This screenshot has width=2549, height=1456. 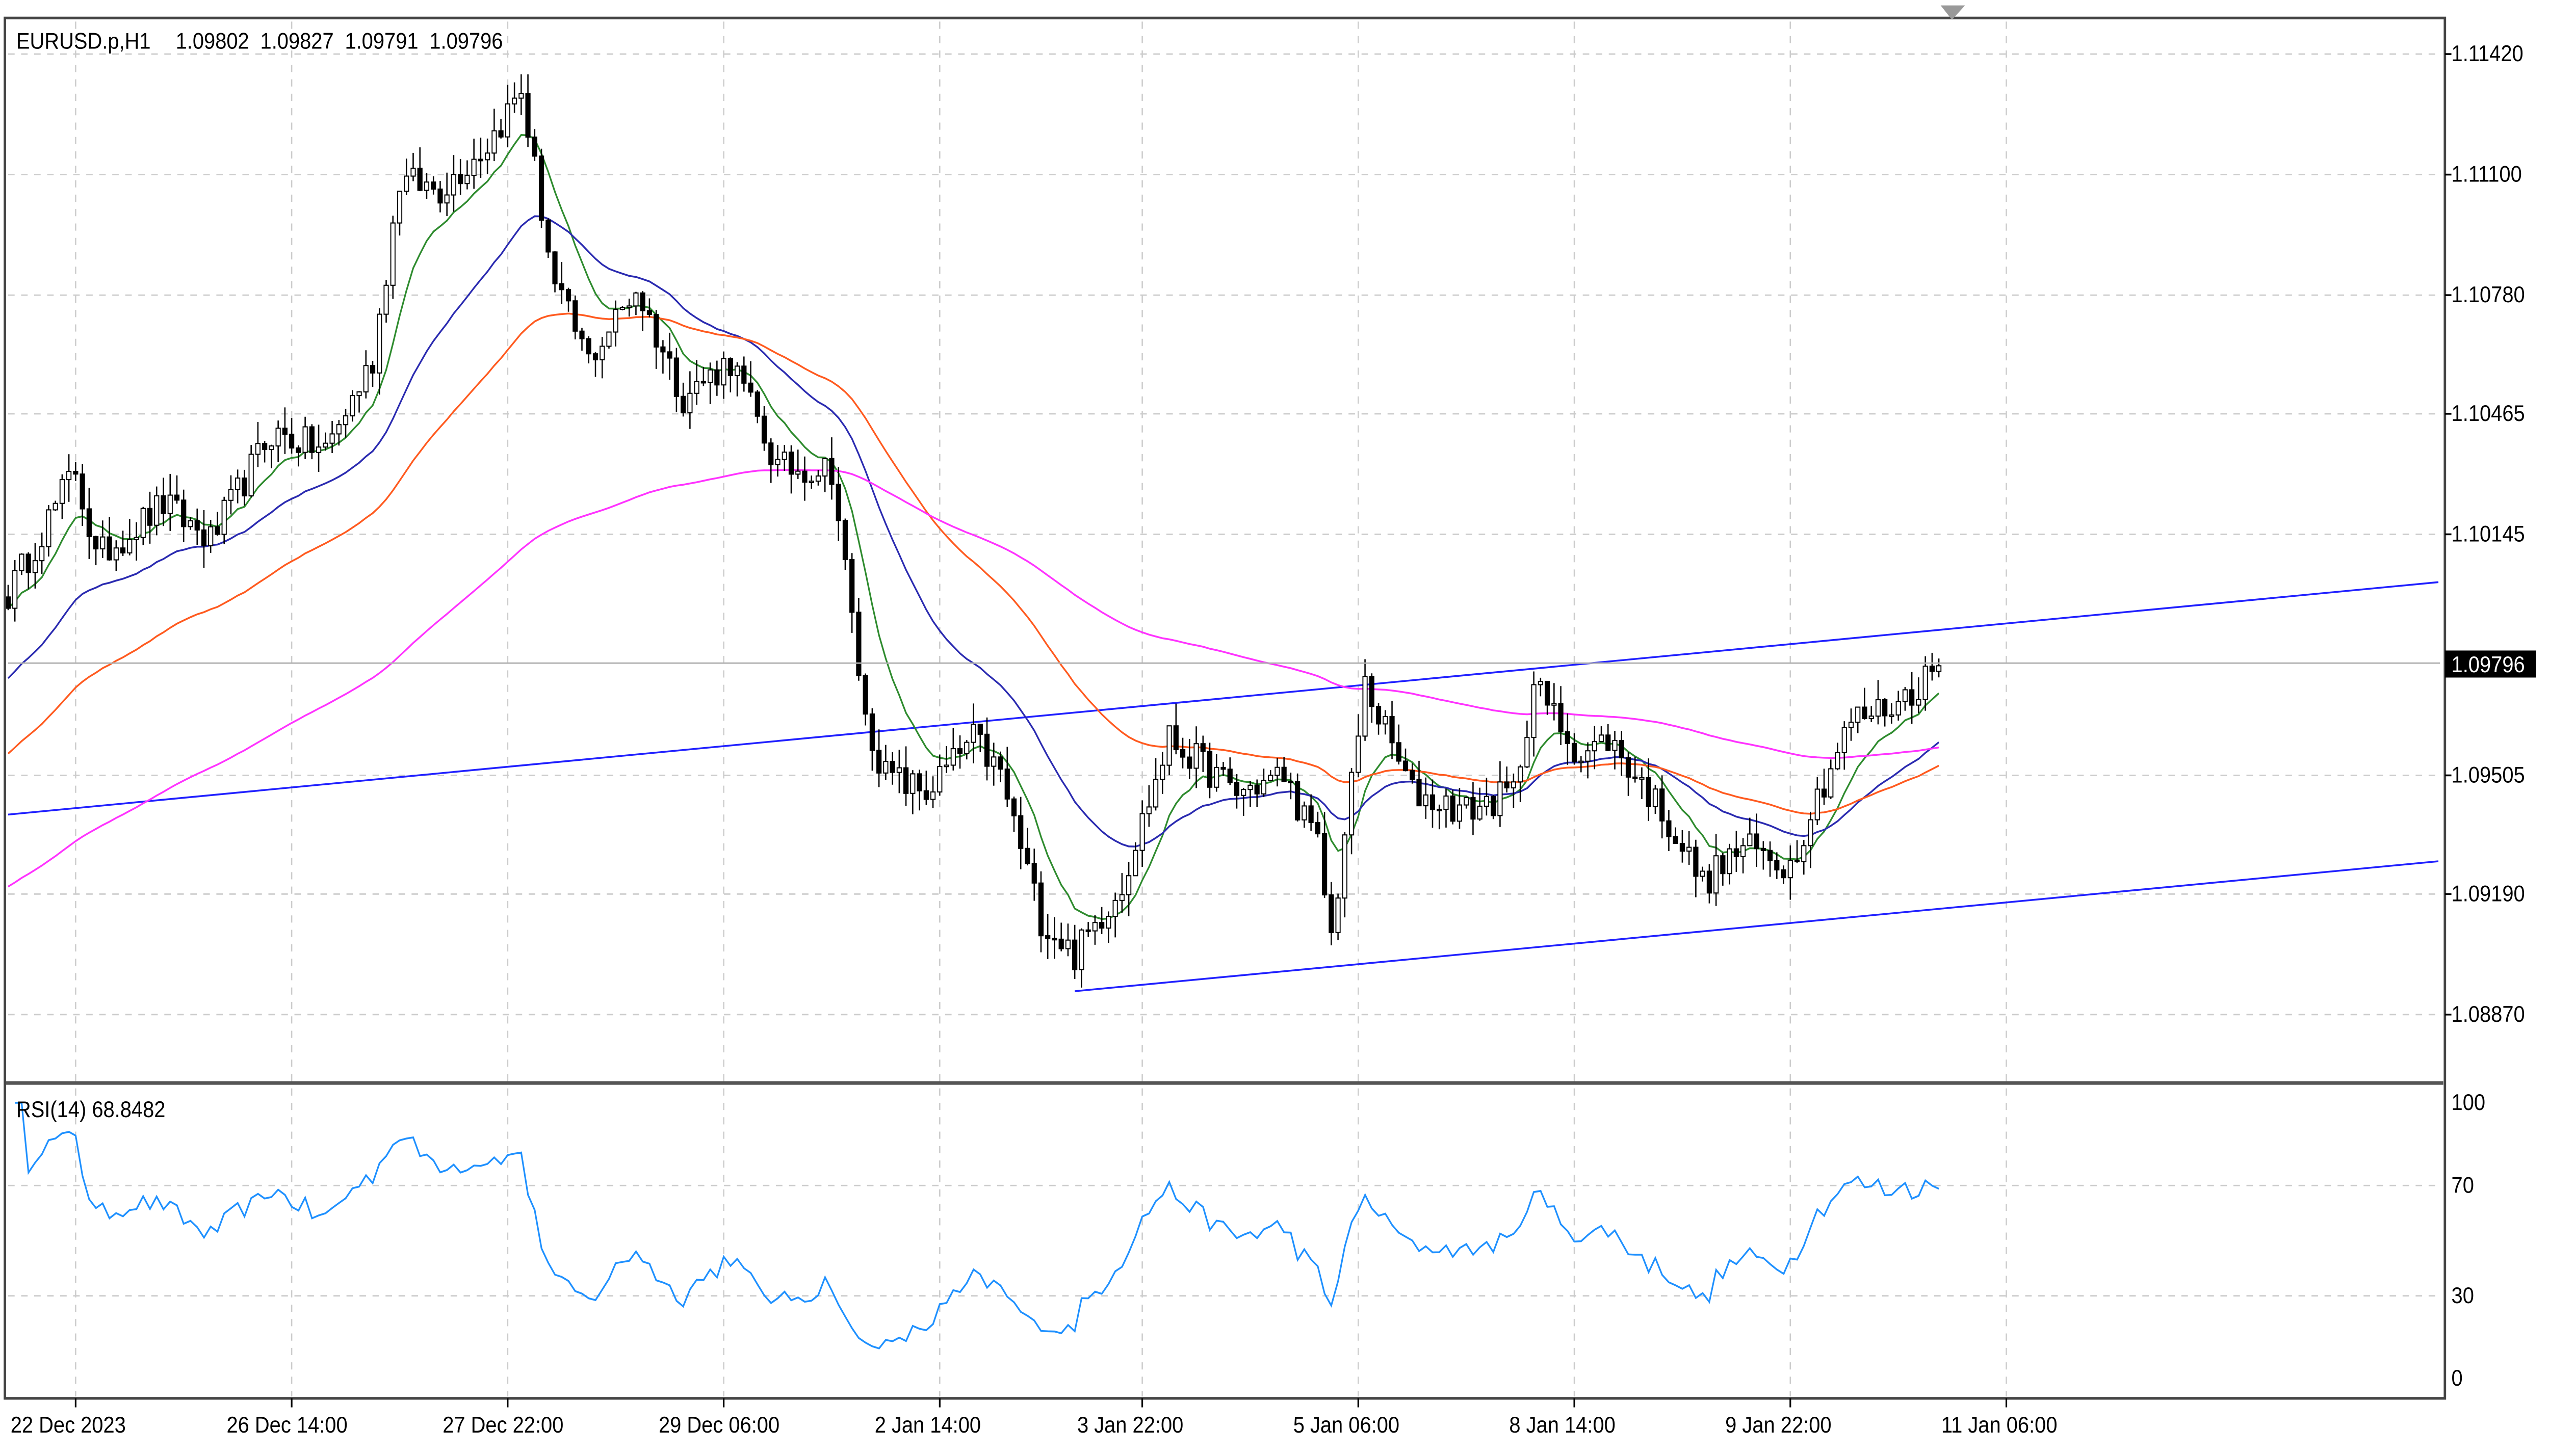 What do you see at coordinates (2463, 1295) in the screenshot?
I see `rsi-level-label: 30` at bounding box center [2463, 1295].